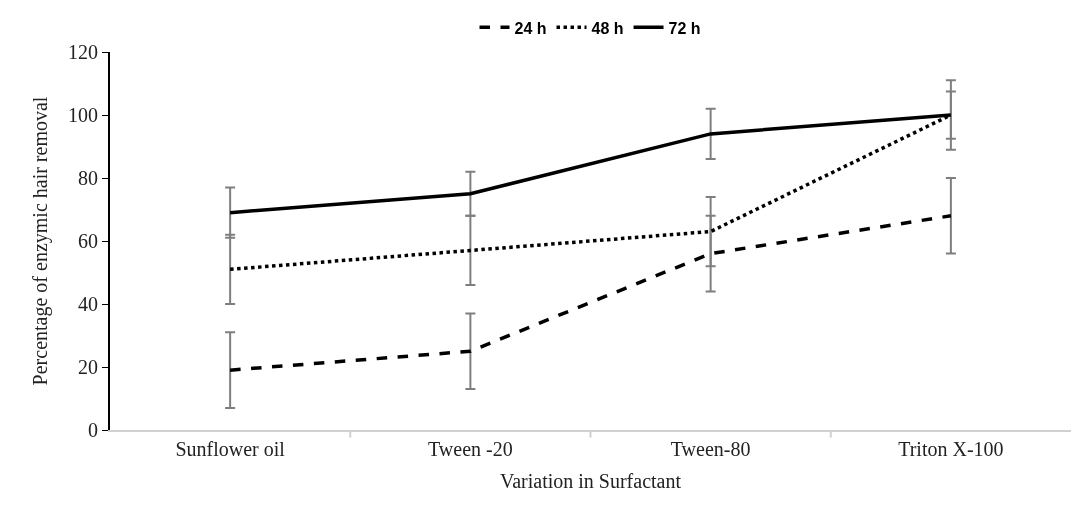 The width and height of the screenshot is (1081, 520). What do you see at coordinates (684, 28) in the screenshot?
I see `legend-label: 72 h` at bounding box center [684, 28].